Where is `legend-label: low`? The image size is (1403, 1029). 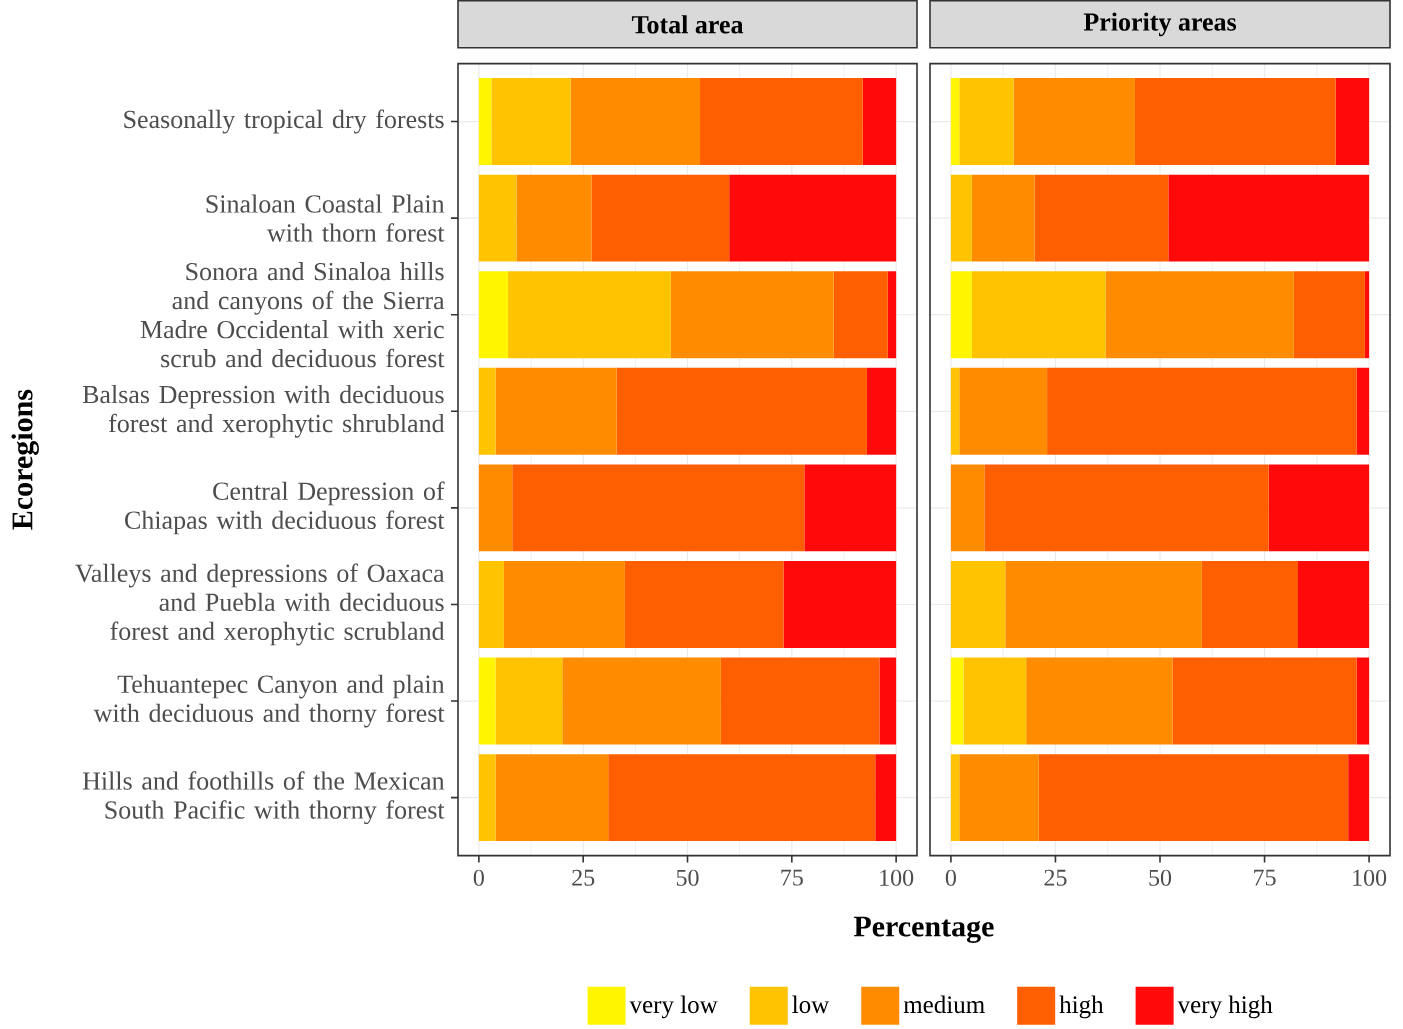 legend-label: low is located at coordinates (811, 1004).